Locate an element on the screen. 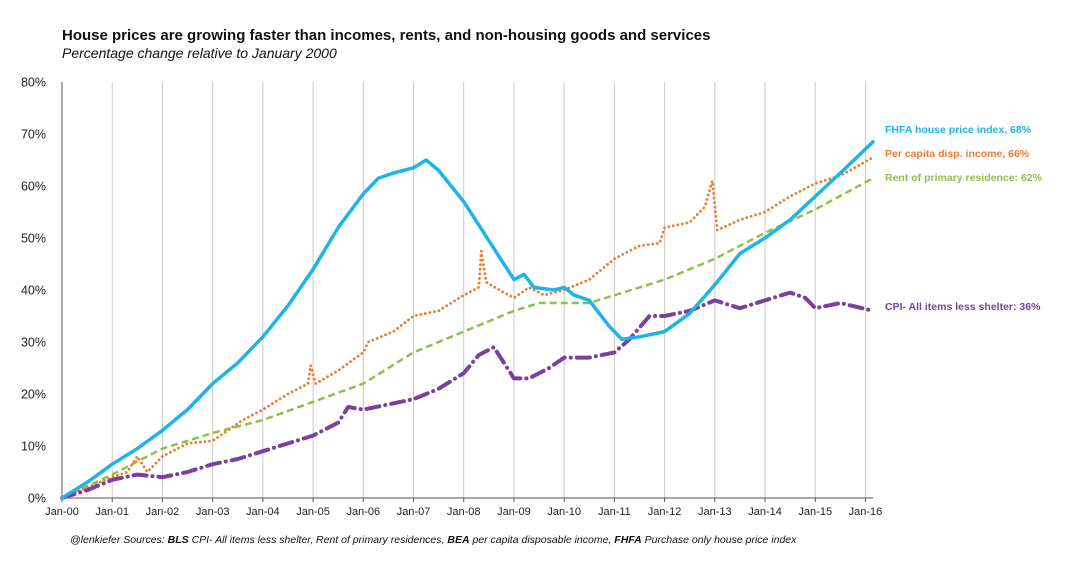 Image resolution: width=1079 pixels, height=581 pixels. x-tick-label: Jan-11 is located at coordinates (614, 512).